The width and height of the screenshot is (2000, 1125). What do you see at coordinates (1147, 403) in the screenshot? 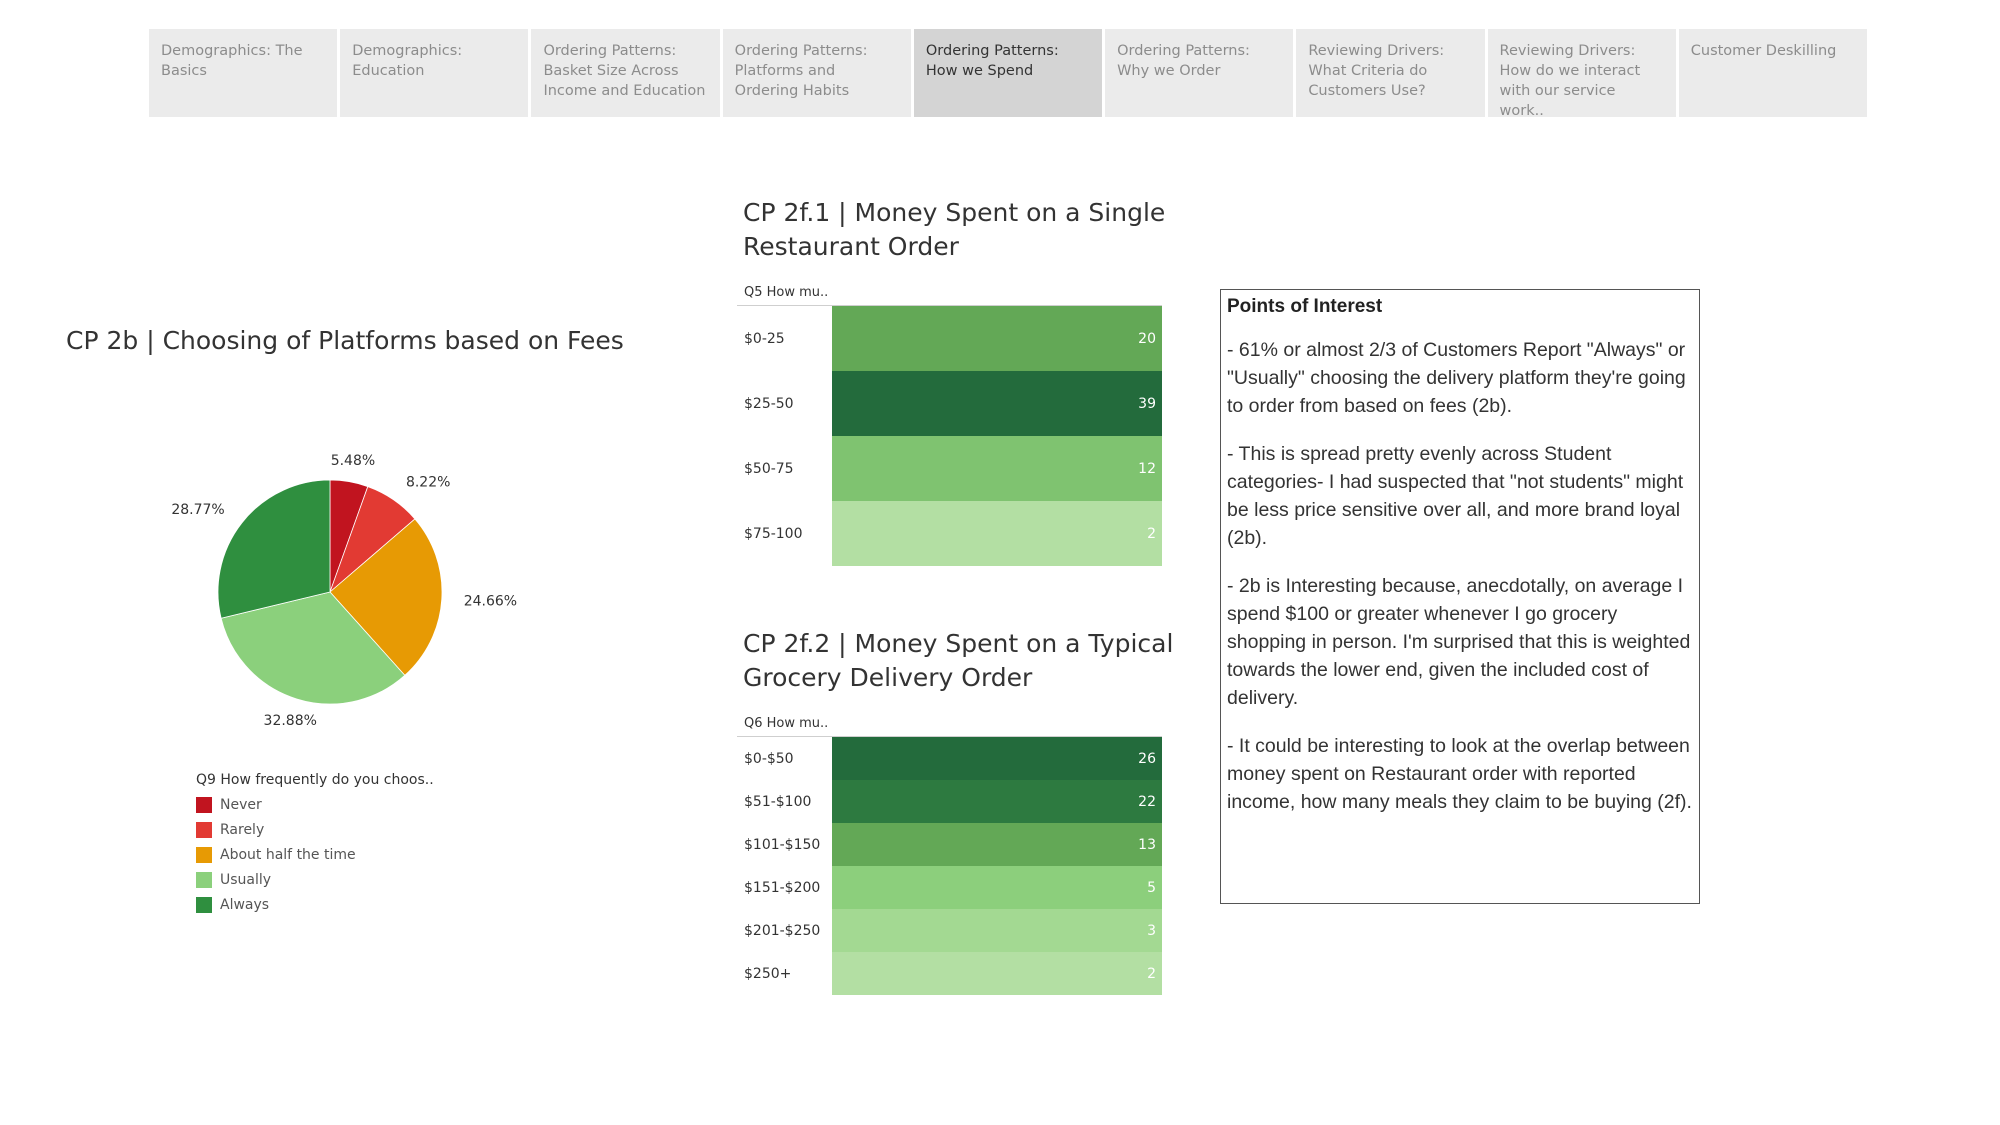
I see `restaurant-value-label: 39` at bounding box center [1147, 403].